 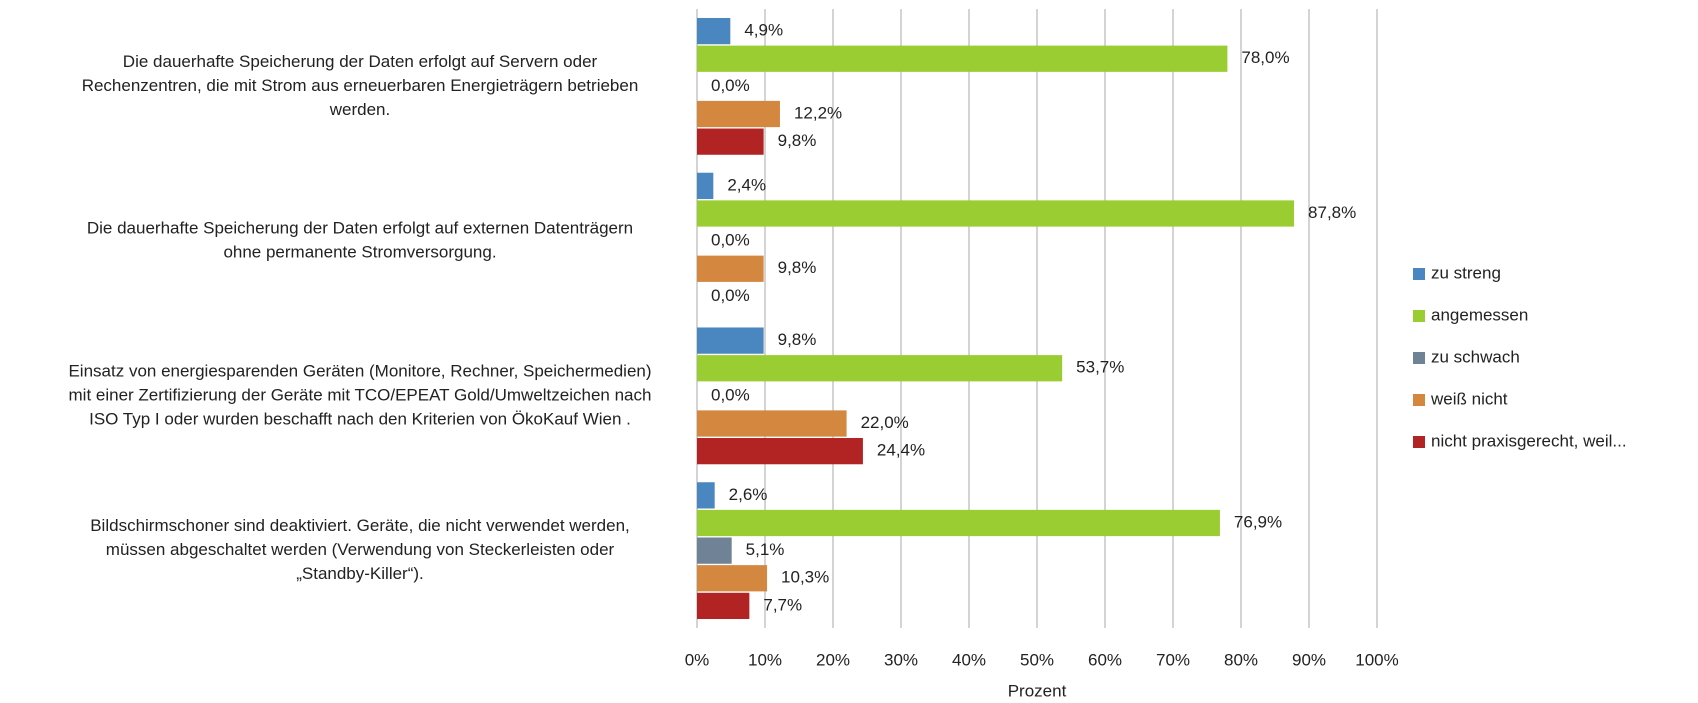 What do you see at coordinates (1466, 272) in the screenshot?
I see `legend-label: zu streng` at bounding box center [1466, 272].